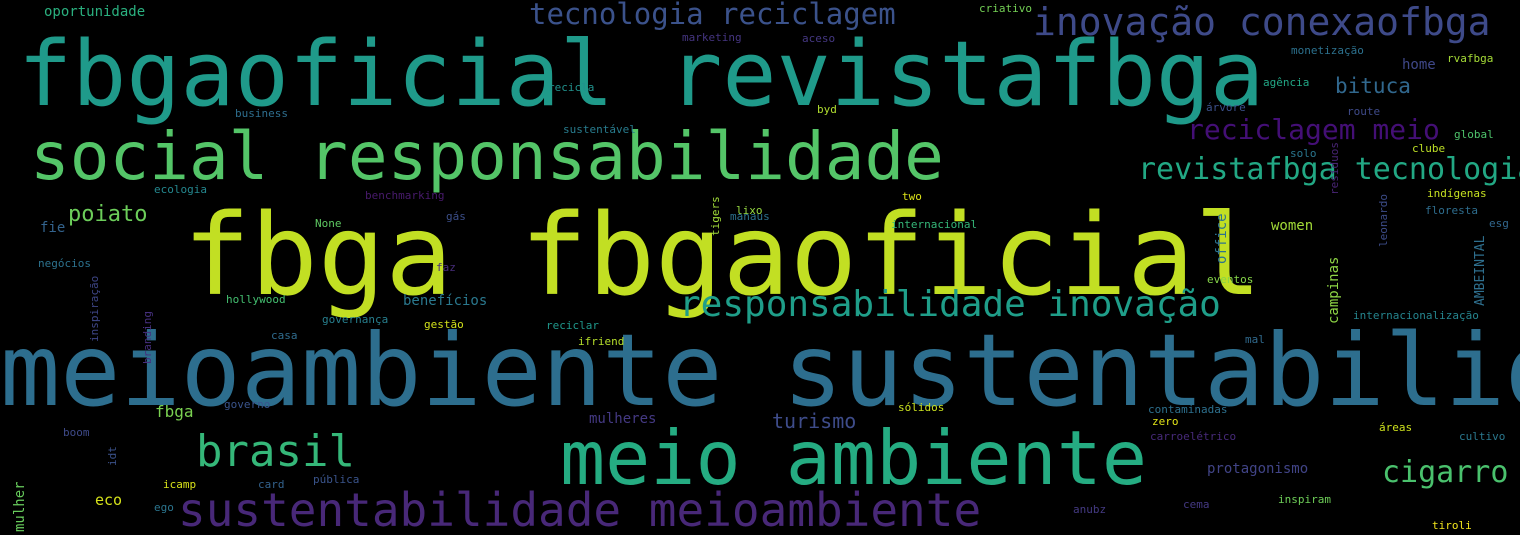 The image size is (1520, 535). What do you see at coordinates (94, 308) in the screenshot?
I see `word: inspiração` at bounding box center [94, 308].